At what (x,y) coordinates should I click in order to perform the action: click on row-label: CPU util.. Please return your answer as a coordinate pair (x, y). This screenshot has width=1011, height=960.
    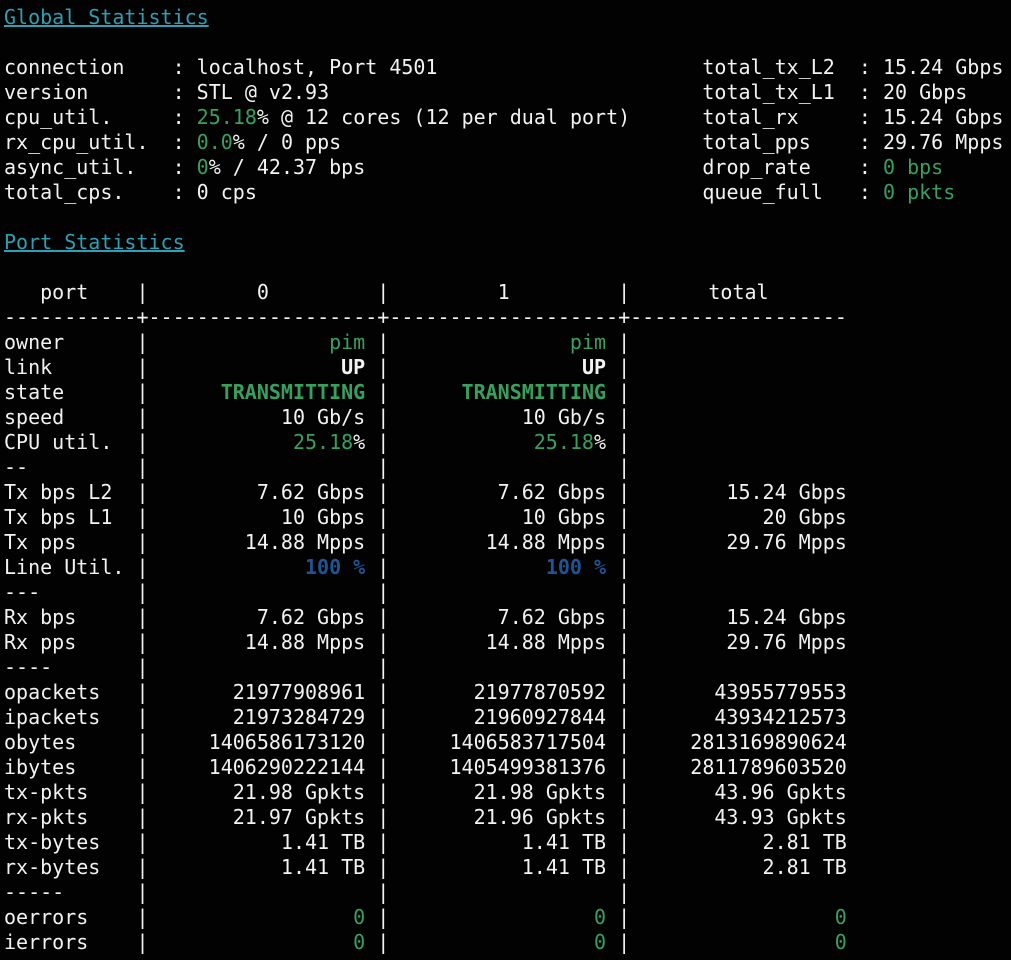
    Looking at the image, I should click on (58, 442).